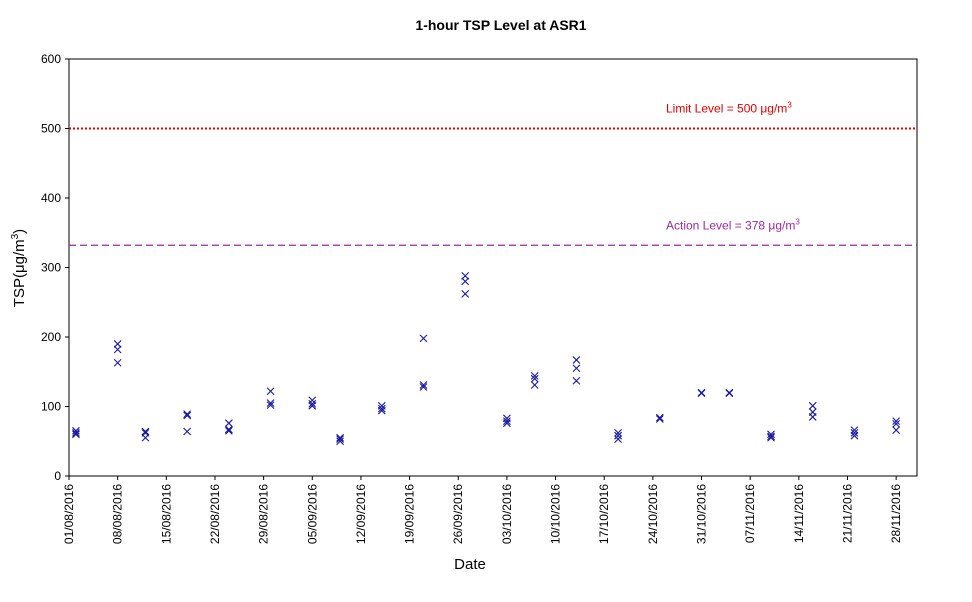 This screenshot has height=602, width=972. What do you see at coordinates (19, 273) in the screenshot?
I see `y-axis-title-main: TSP(μg/m` at bounding box center [19, 273].